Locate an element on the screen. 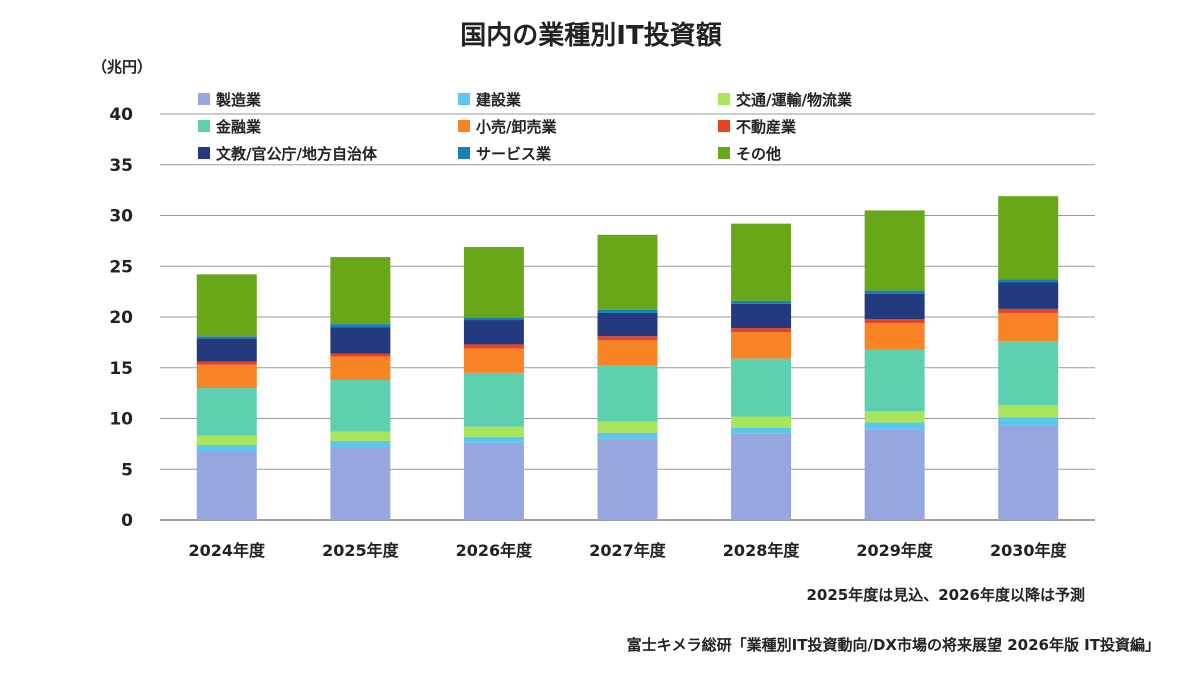 This screenshot has height=675, width=1200. y-tick-label: 20 is located at coordinates (121, 318).